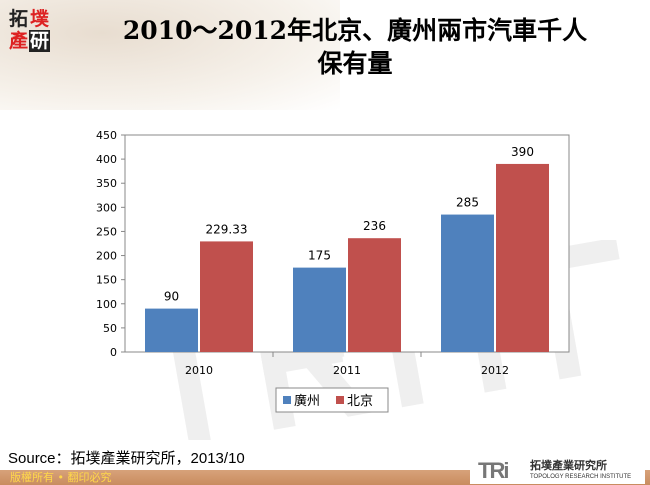 The width and height of the screenshot is (650, 485). I want to click on data-label: 236, so click(374, 226).